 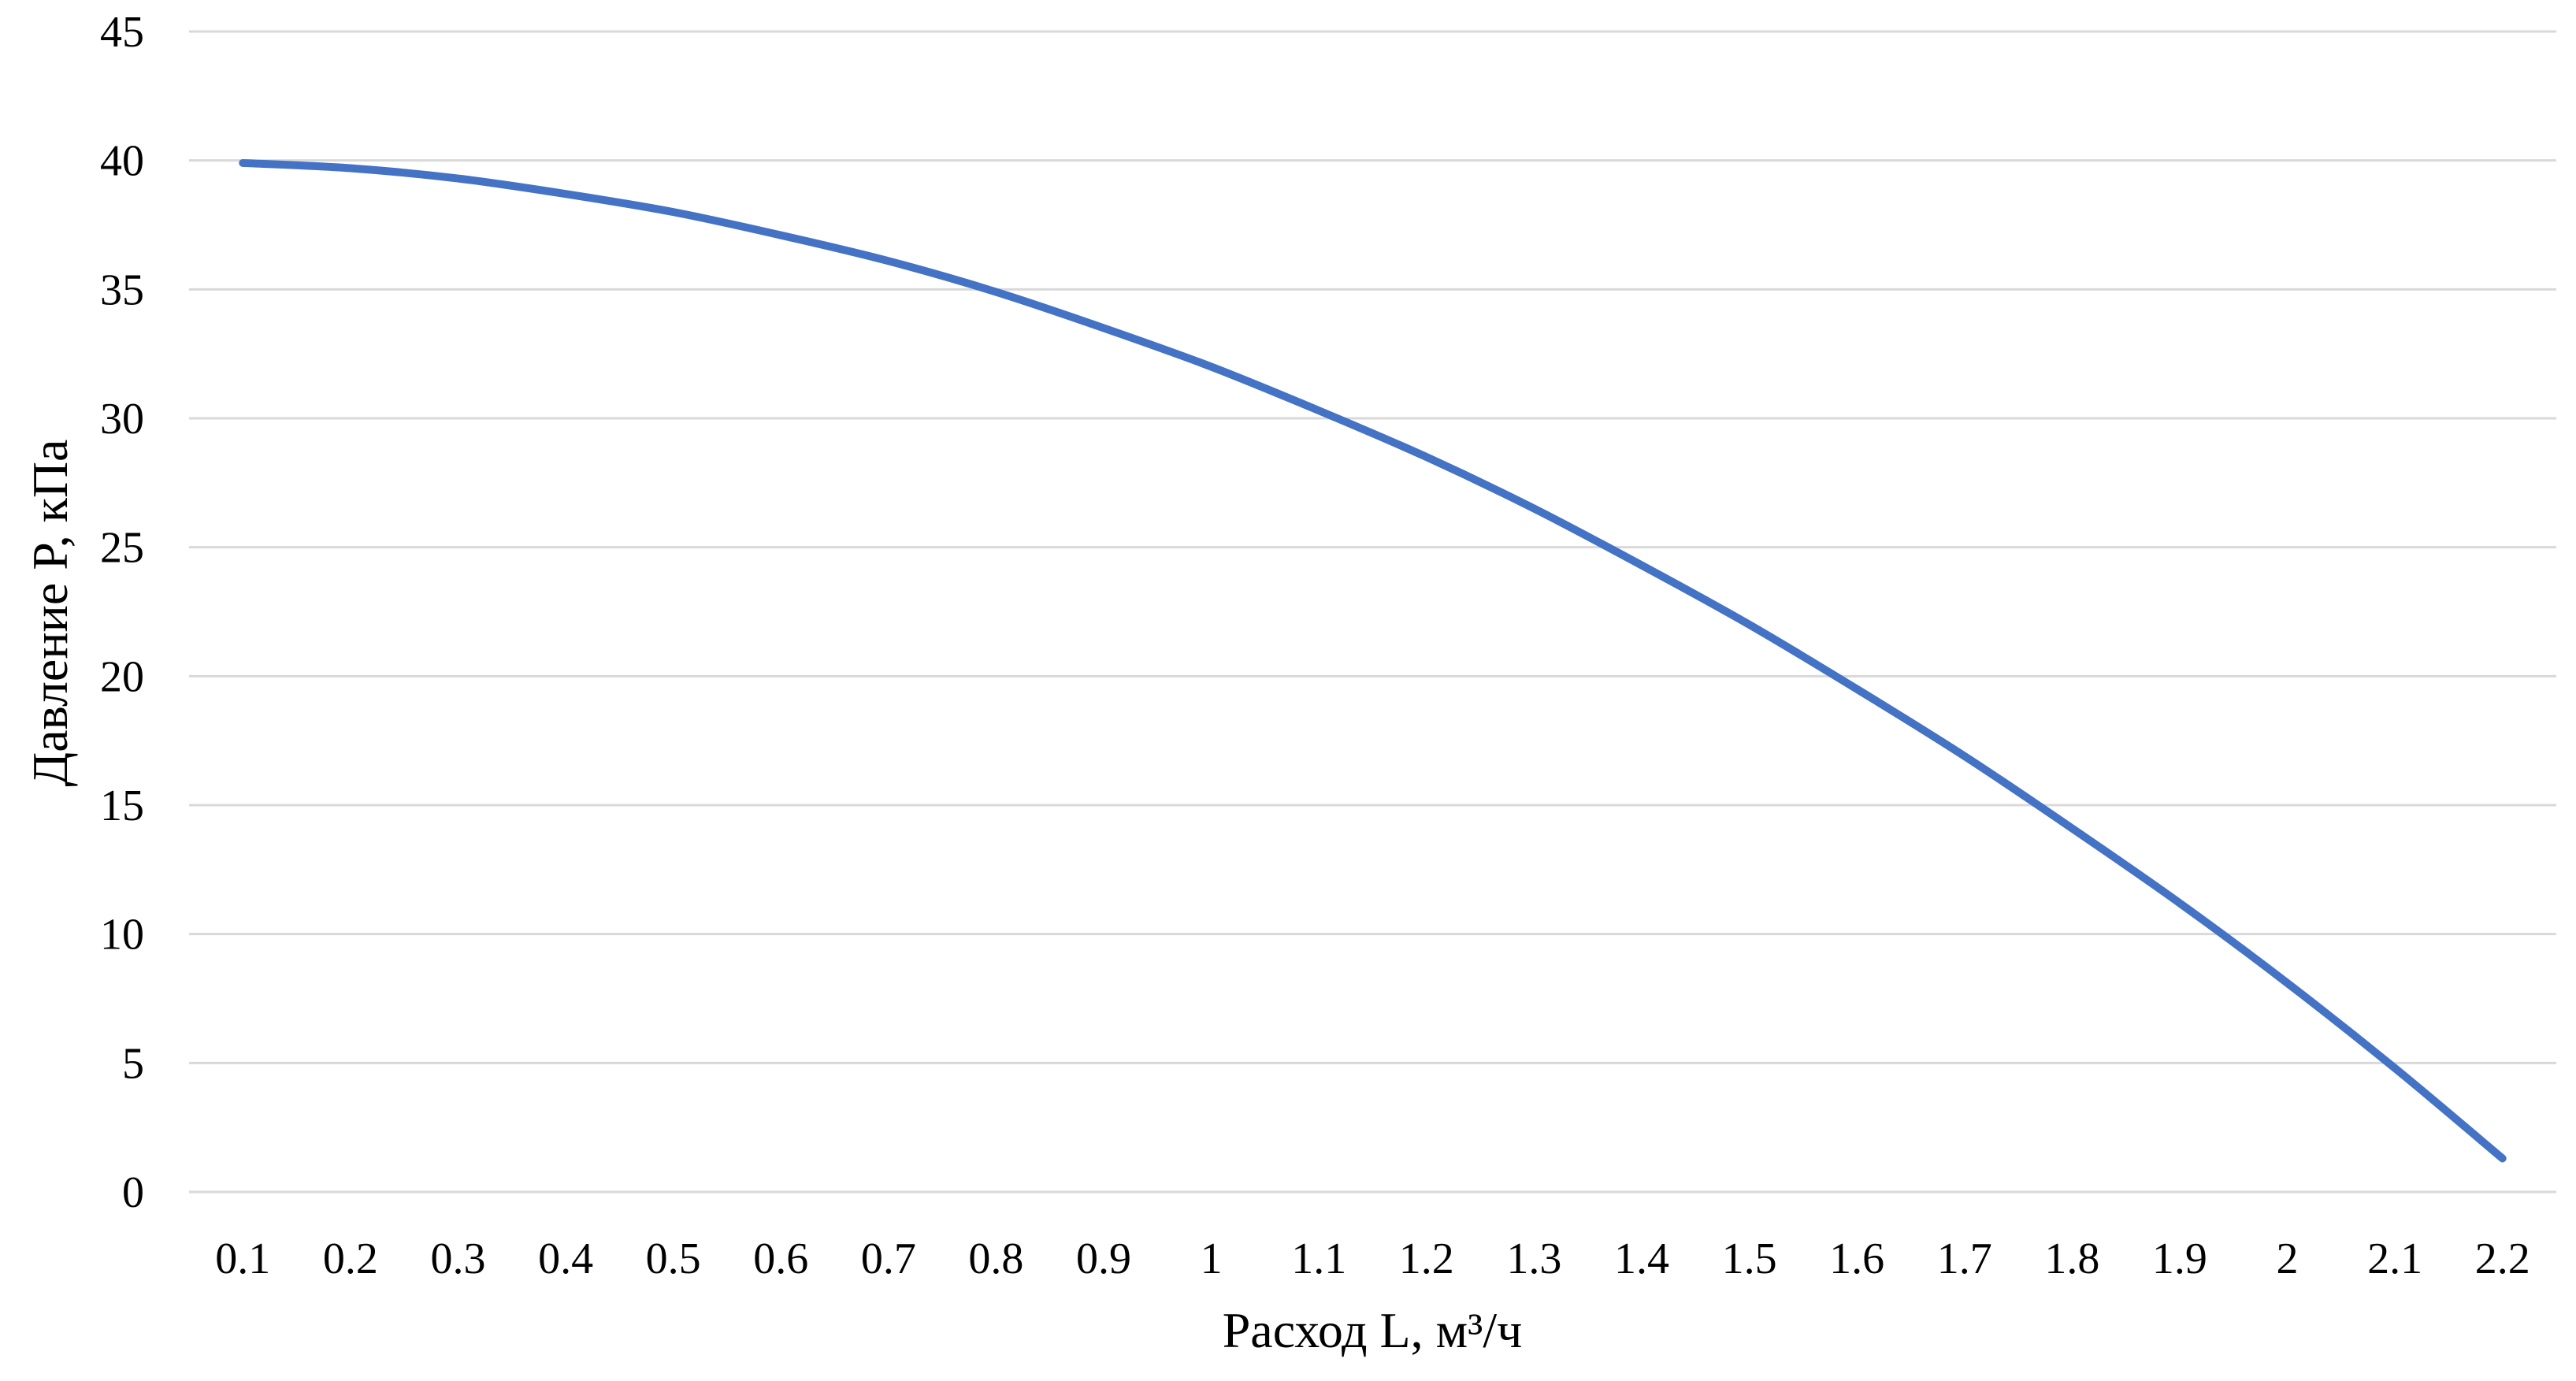 I want to click on x-tick-label: 2.2, so click(x=2502, y=1258).